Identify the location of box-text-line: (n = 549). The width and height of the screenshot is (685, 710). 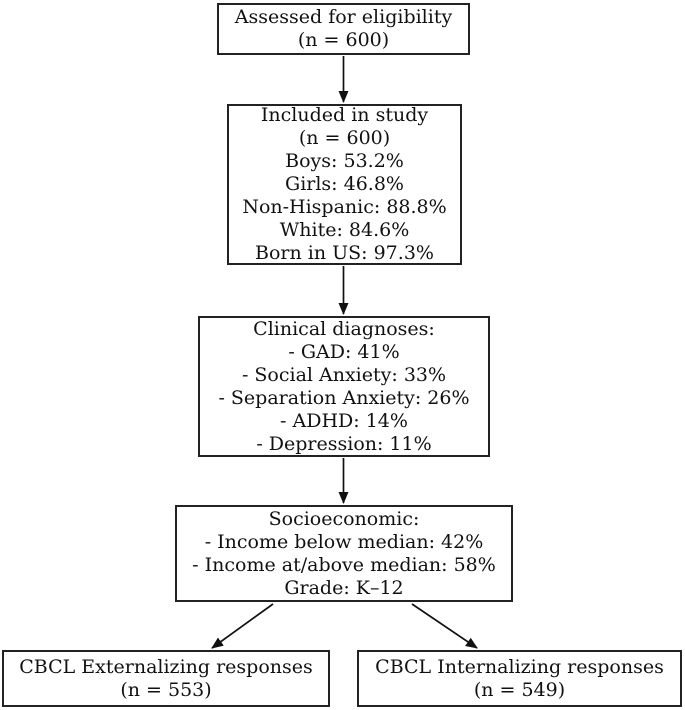
(519, 689).